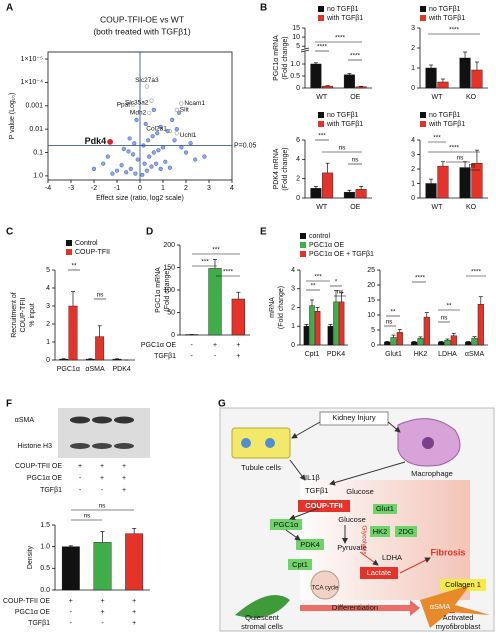 This screenshot has width=496, height=633. I want to click on condition-value: -, so click(71, 612).